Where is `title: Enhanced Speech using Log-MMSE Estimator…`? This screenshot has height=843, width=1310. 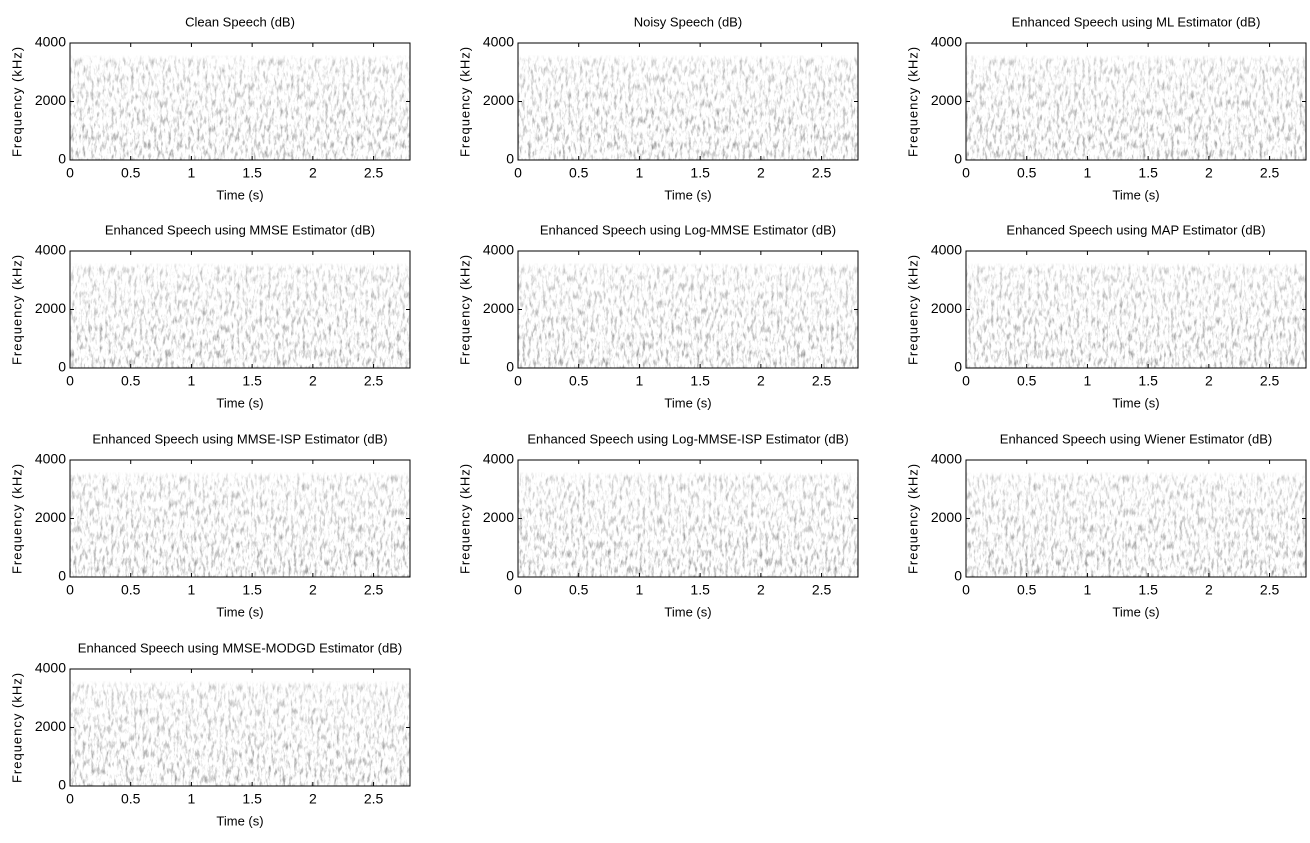
title: Enhanced Speech using Log-MMSE Estimator… is located at coordinates (688, 229).